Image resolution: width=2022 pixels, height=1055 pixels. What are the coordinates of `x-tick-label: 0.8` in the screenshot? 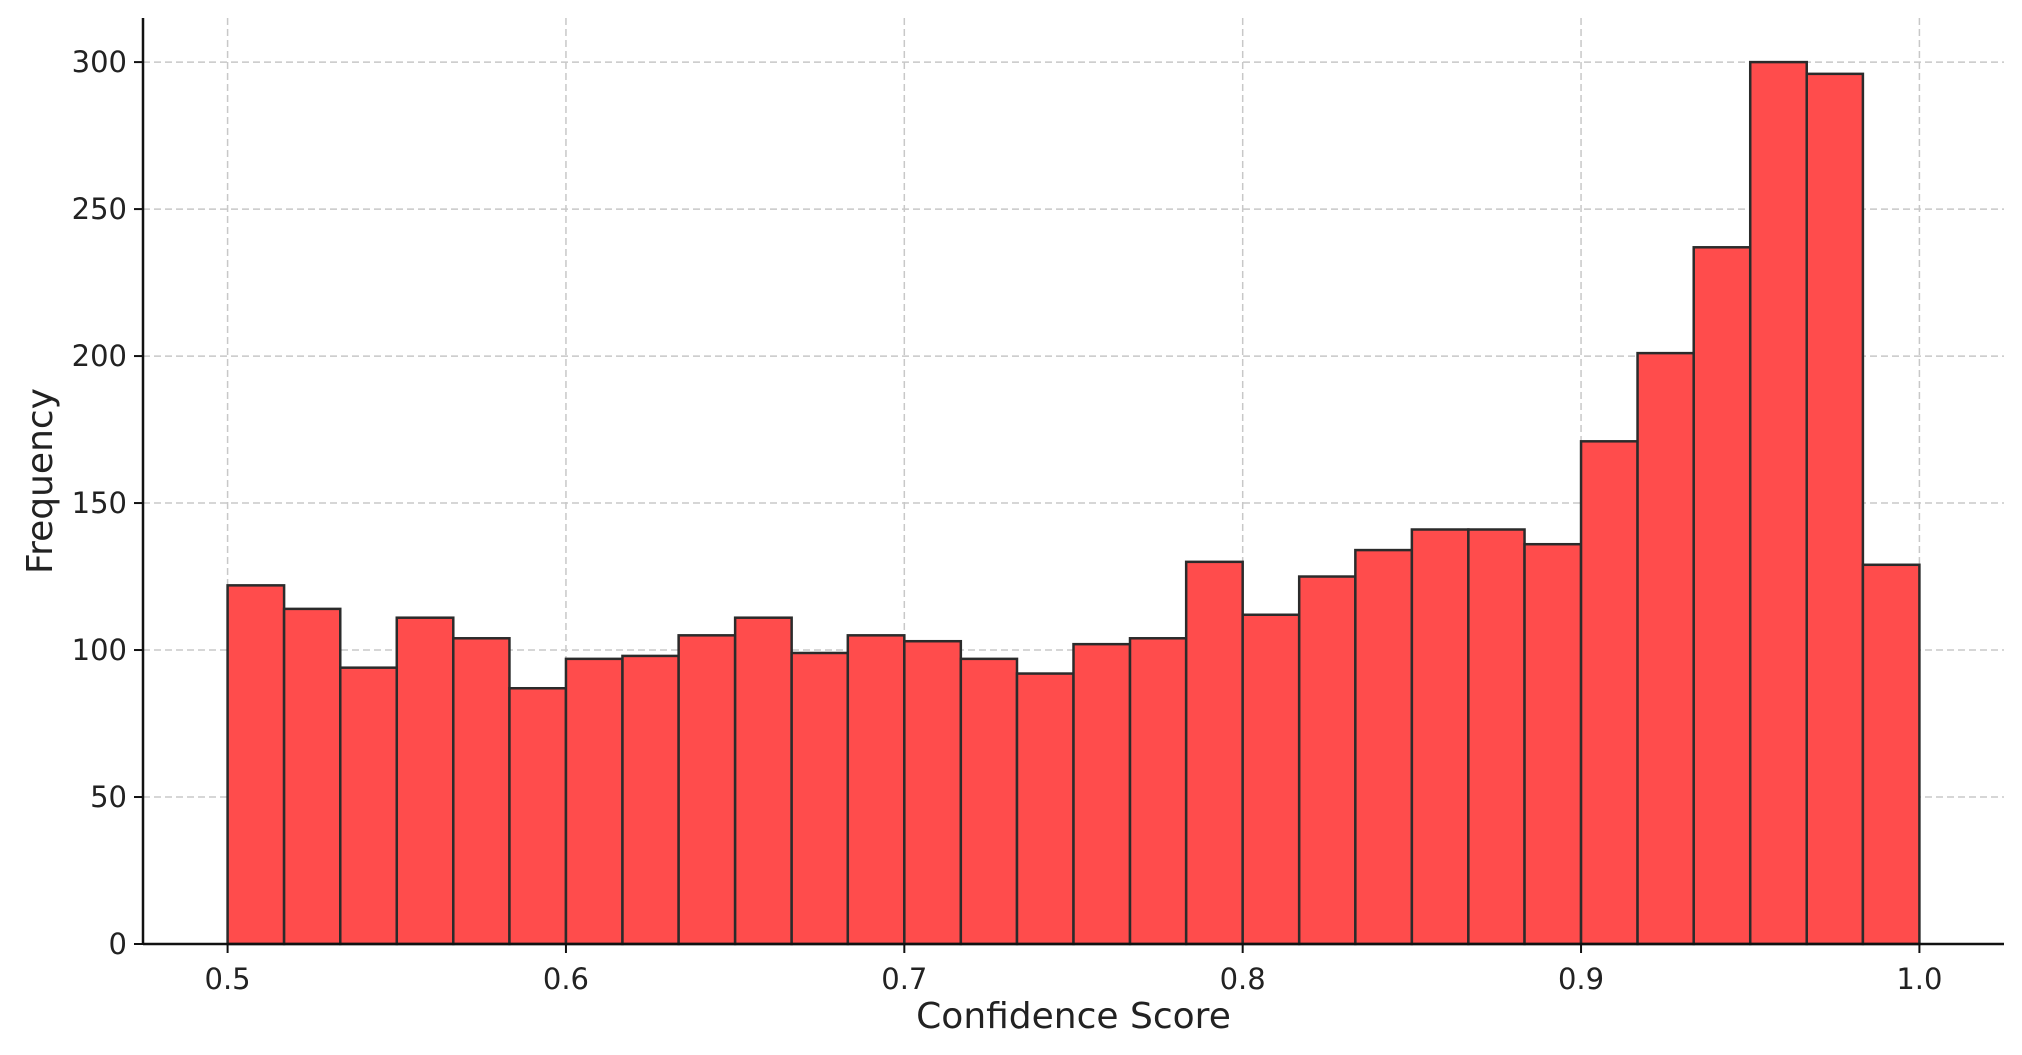 It's located at (1243, 979).